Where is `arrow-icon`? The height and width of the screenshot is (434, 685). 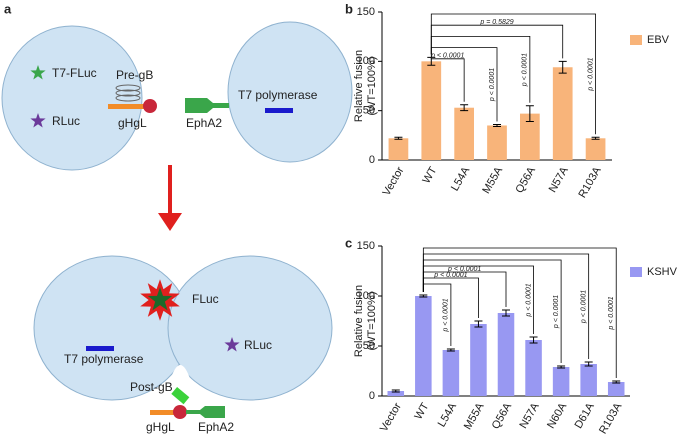 arrow-icon is located at coordinates (170, 198).